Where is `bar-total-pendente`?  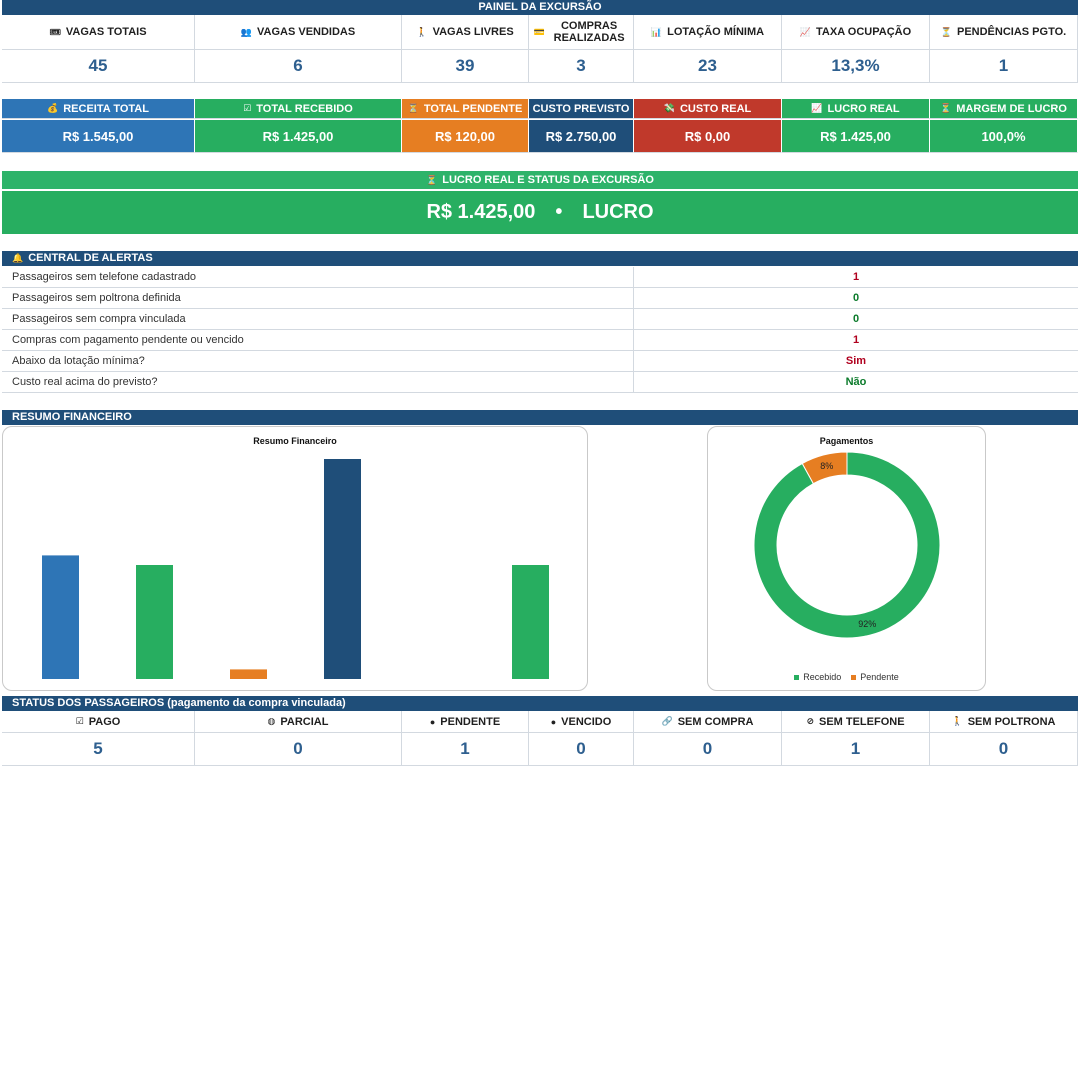 bar-total-pendente is located at coordinates (248, 674).